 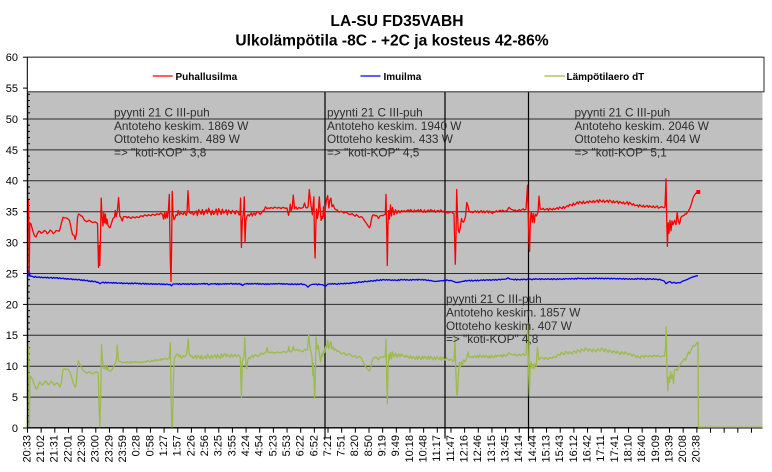 What do you see at coordinates (15, 429) in the screenshot?
I see `svg-text: 0` at bounding box center [15, 429].